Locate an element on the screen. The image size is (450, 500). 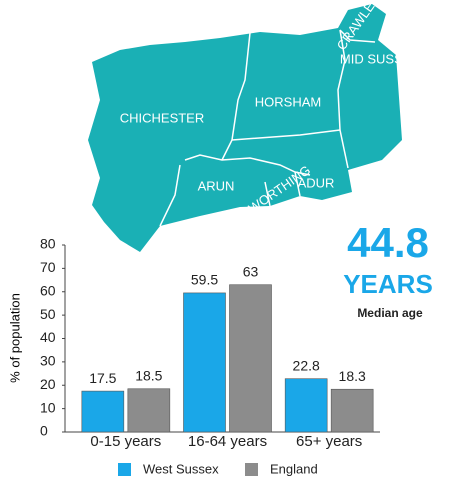
map-label: ADUR is located at coordinates (316, 182).